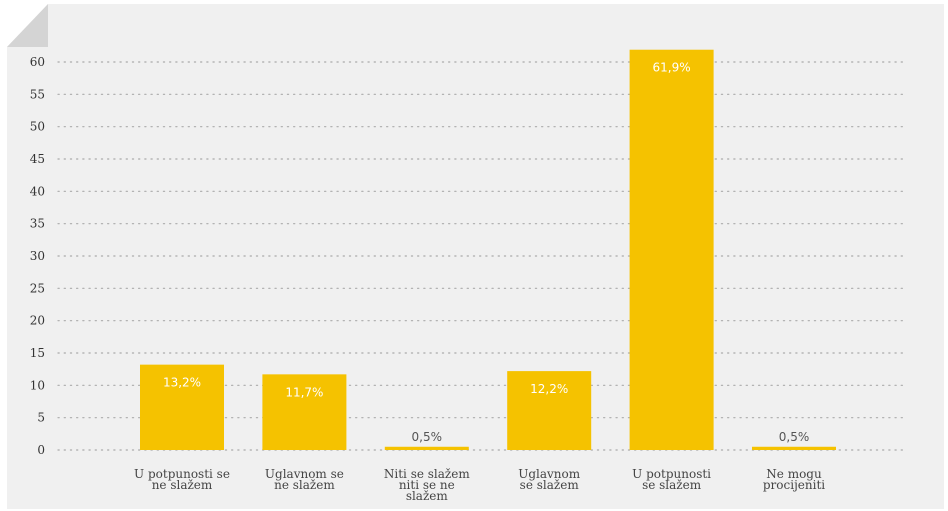 The width and height of the screenshot is (948, 511). Describe the element at coordinates (549, 389) in the screenshot. I see `bar-value-label: 12,2%` at that location.